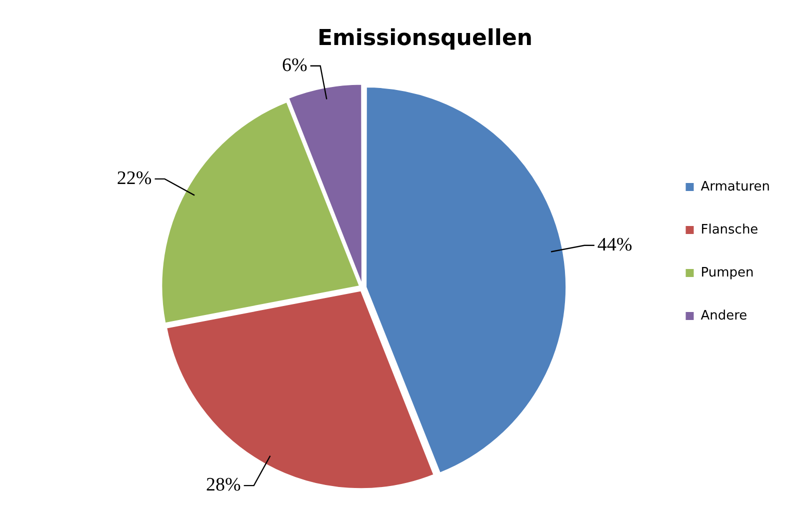 The width and height of the screenshot is (800, 523). I want to click on legend-label: Armaturen, so click(735, 186).